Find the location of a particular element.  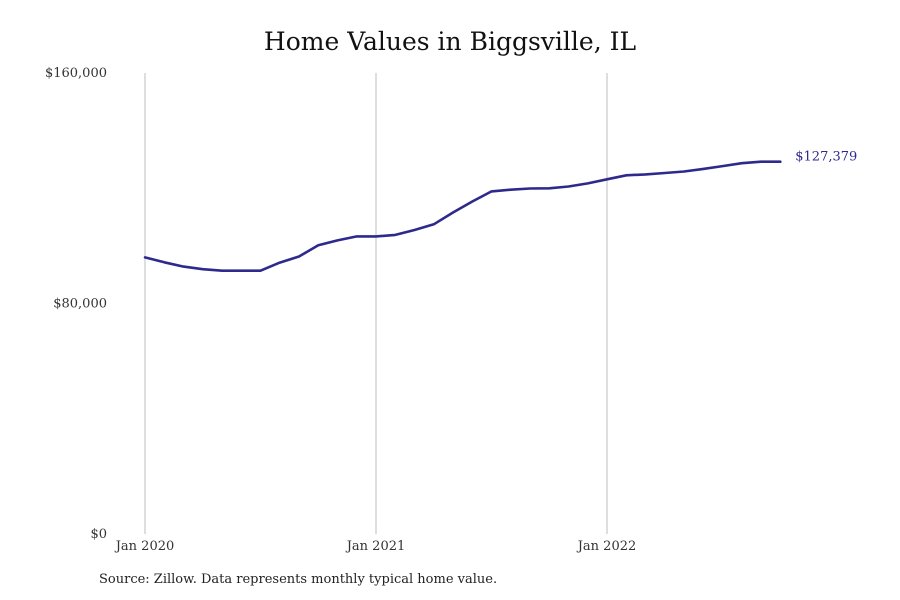

chart-title: Home Values in Biggsville, IL is located at coordinates (450, 41).